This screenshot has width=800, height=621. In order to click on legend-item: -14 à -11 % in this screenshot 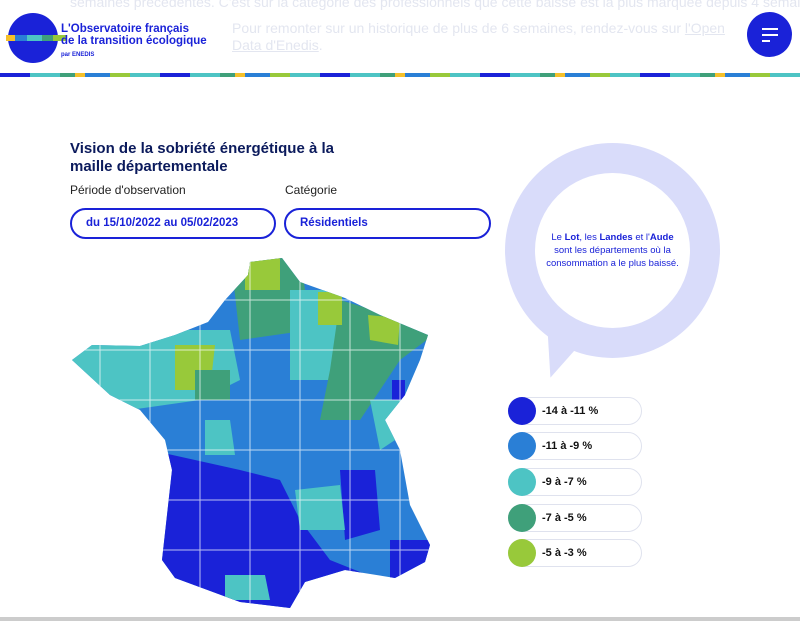, I will do `click(575, 411)`.